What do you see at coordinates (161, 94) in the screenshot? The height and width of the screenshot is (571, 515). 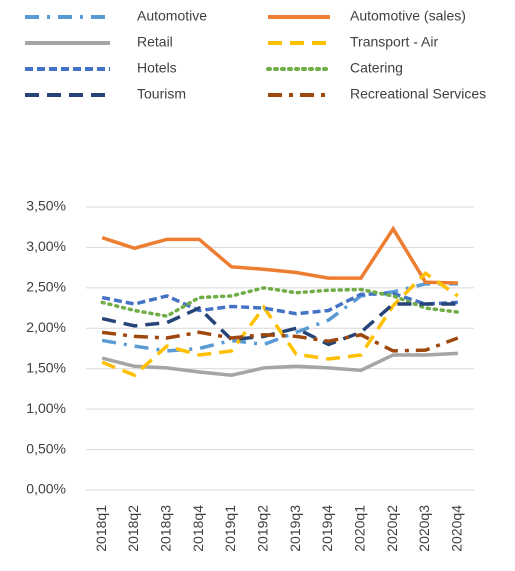 I see `legend-label: Tourism` at bounding box center [161, 94].